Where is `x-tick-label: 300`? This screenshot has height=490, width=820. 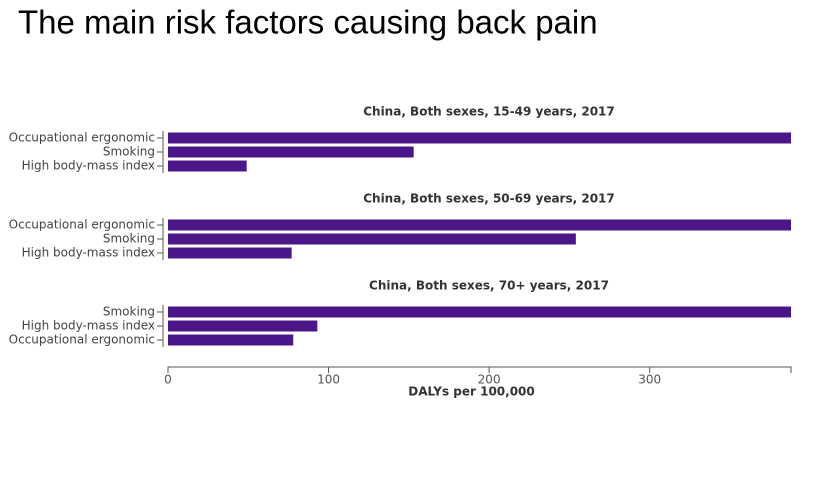 x-tick-label: 300 is located at coordinates (649, 380).